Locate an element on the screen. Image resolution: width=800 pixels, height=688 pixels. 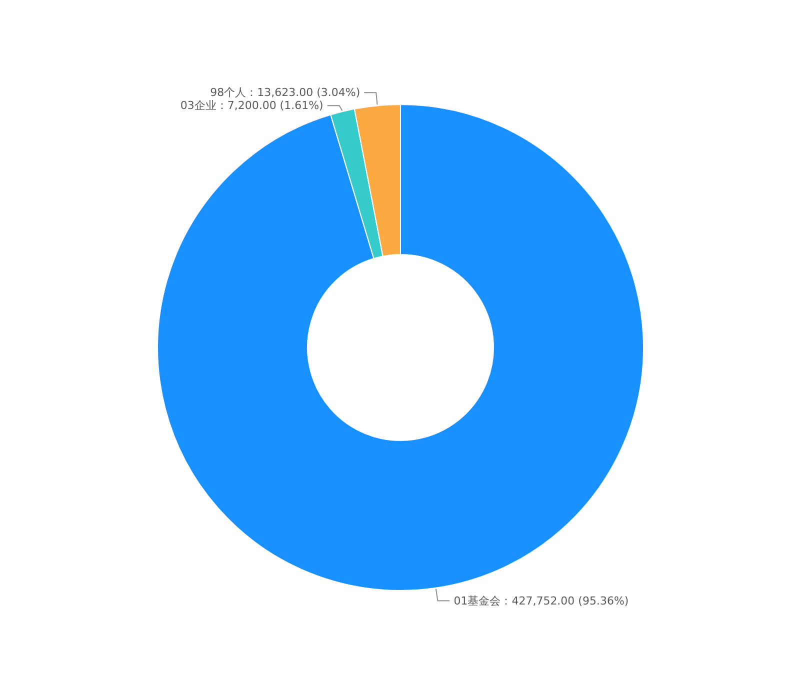
slice-label: 01基金会：427,752.00 (95.36%) is located at coordinates (541, 601).